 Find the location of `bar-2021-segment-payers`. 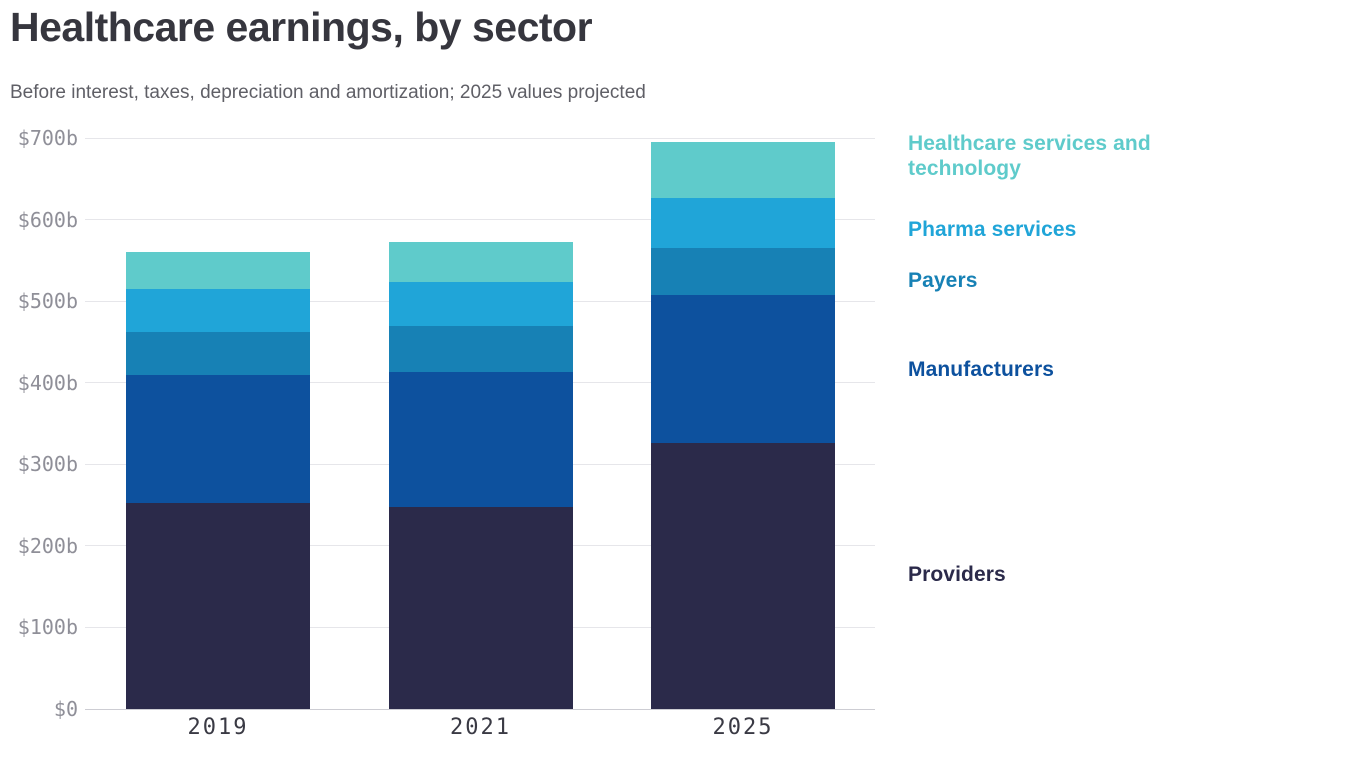

bar-2021-segment-payers is located at coordinates (480, 349).